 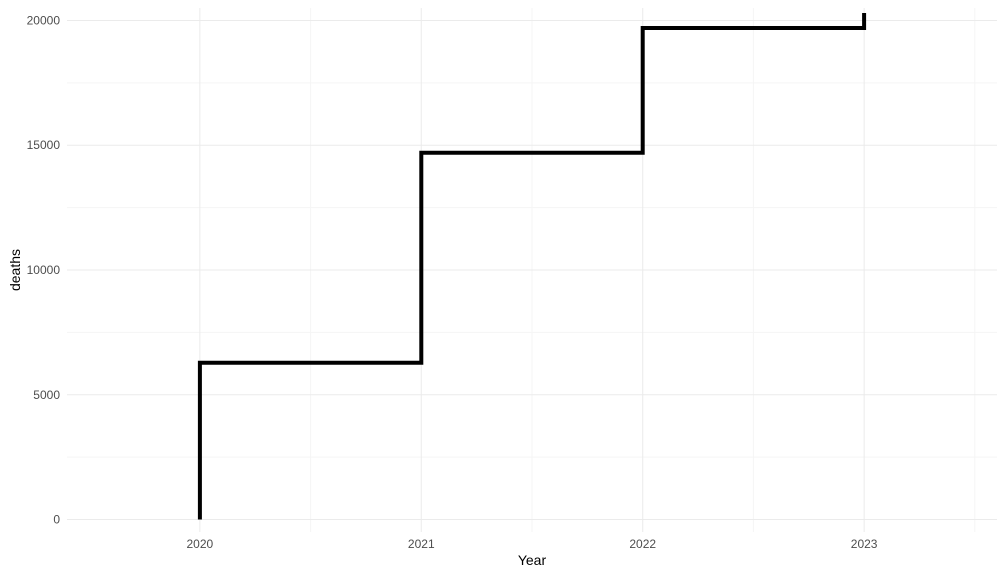 What do you see at coordinates (15, 270) in the screenshot?
I see `y-axis-title: deaths` at bounding box center [15, 270].